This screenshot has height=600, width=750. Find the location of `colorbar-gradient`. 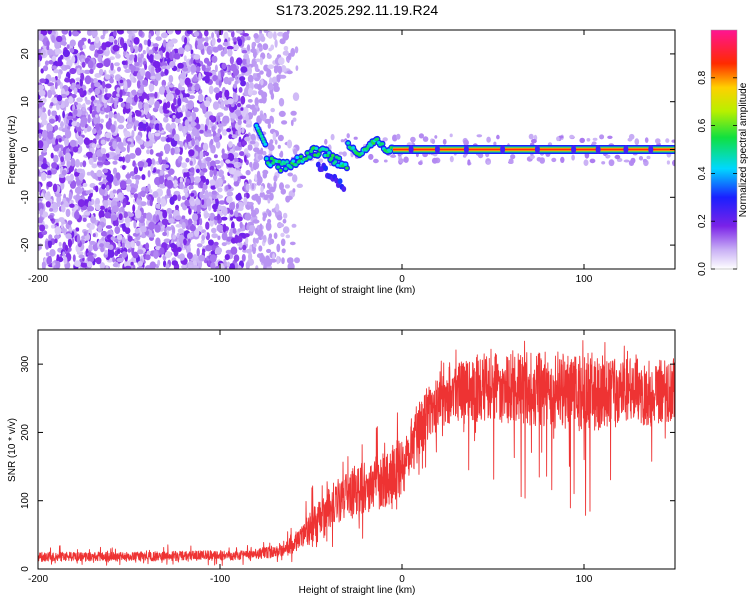

colorbar-gradient is located at coordinates (724, 149).